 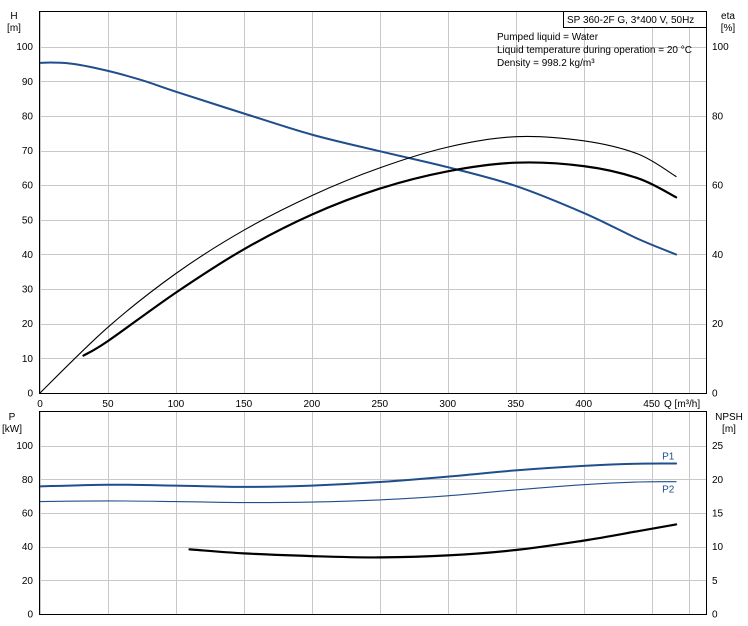 What do you see at coordinates (728, 28) in the screenshot?
I see `top-right-axis-unit: [%]` at bounding box center [728, 28].